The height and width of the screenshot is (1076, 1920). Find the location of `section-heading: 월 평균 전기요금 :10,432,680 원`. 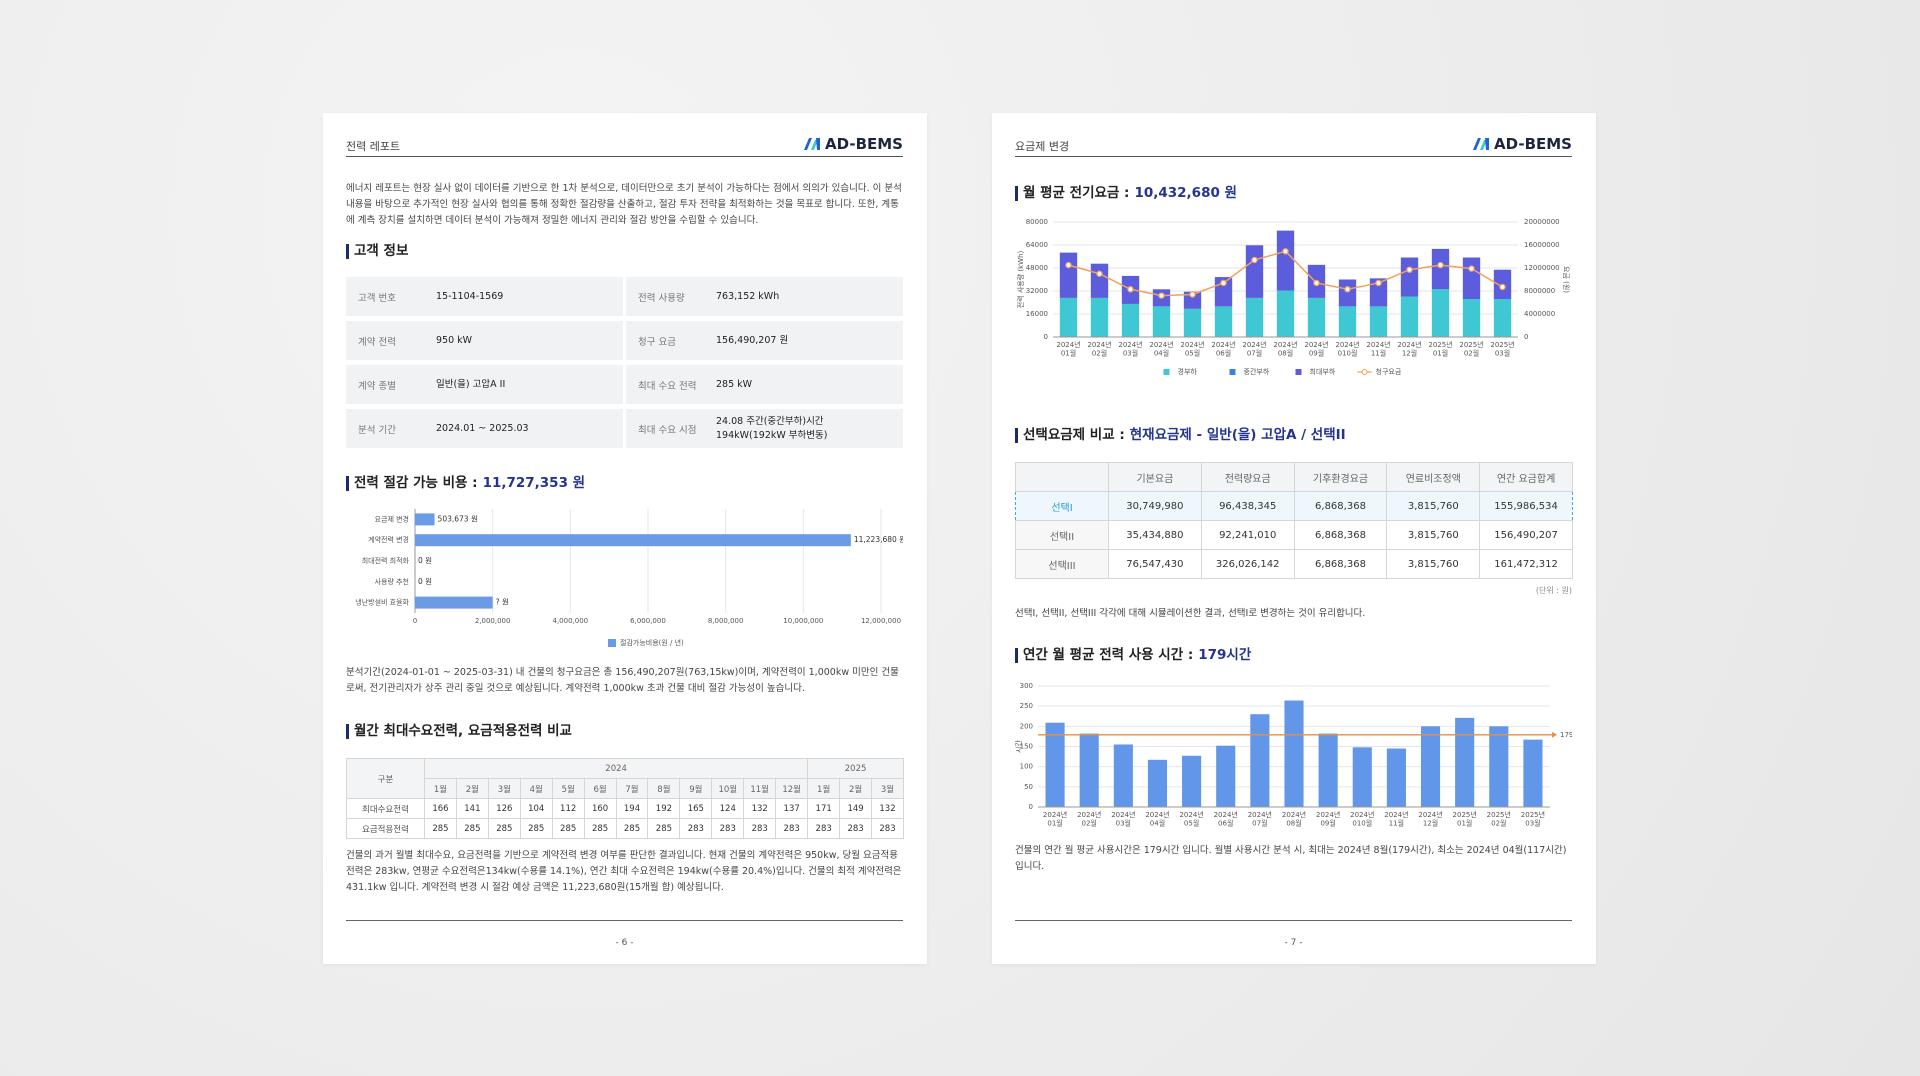

section-heading: 월 평균 전기요금 :10,432,680 원 is located at coordinates (1297, 193).